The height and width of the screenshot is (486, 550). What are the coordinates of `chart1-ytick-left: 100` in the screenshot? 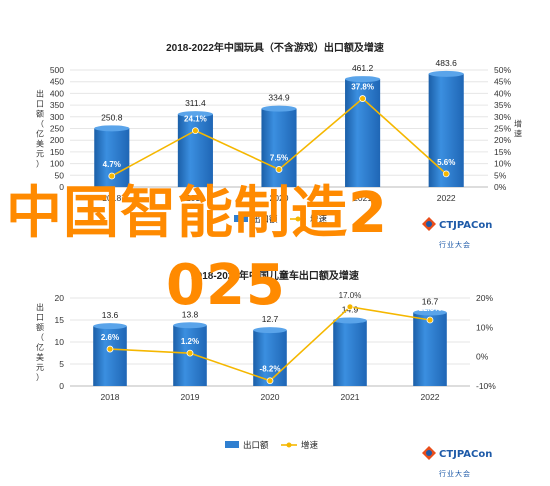 It's located at (57, 164).